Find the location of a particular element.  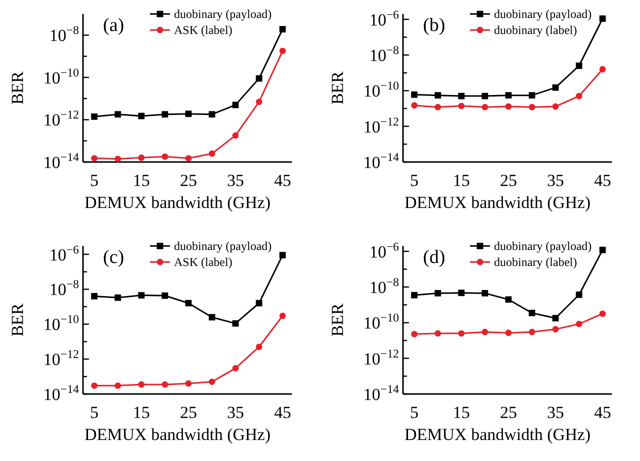

annotation: (b) is located at coordinates (434, 25).